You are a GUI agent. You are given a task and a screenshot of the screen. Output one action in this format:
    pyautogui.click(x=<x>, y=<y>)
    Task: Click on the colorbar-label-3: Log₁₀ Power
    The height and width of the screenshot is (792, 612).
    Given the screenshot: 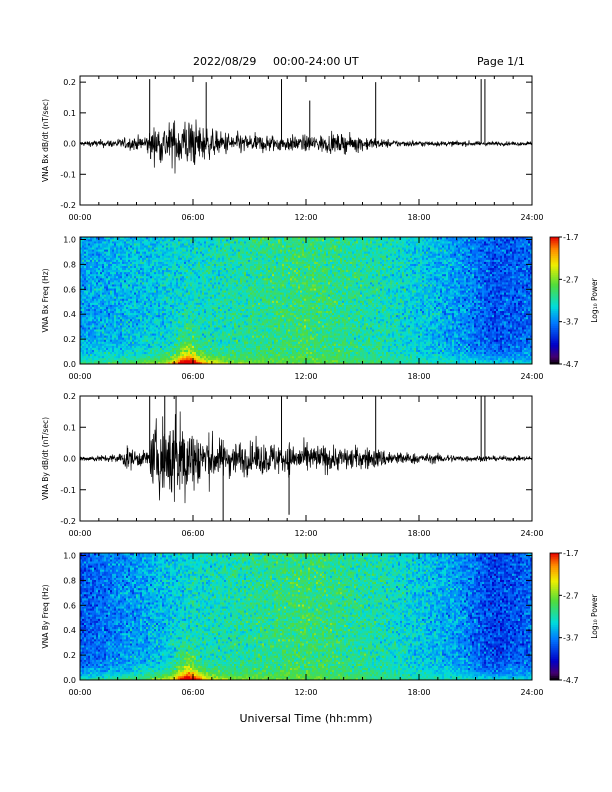 What is the action you would take?
    pyautogui.click(x=594, y=615)
    